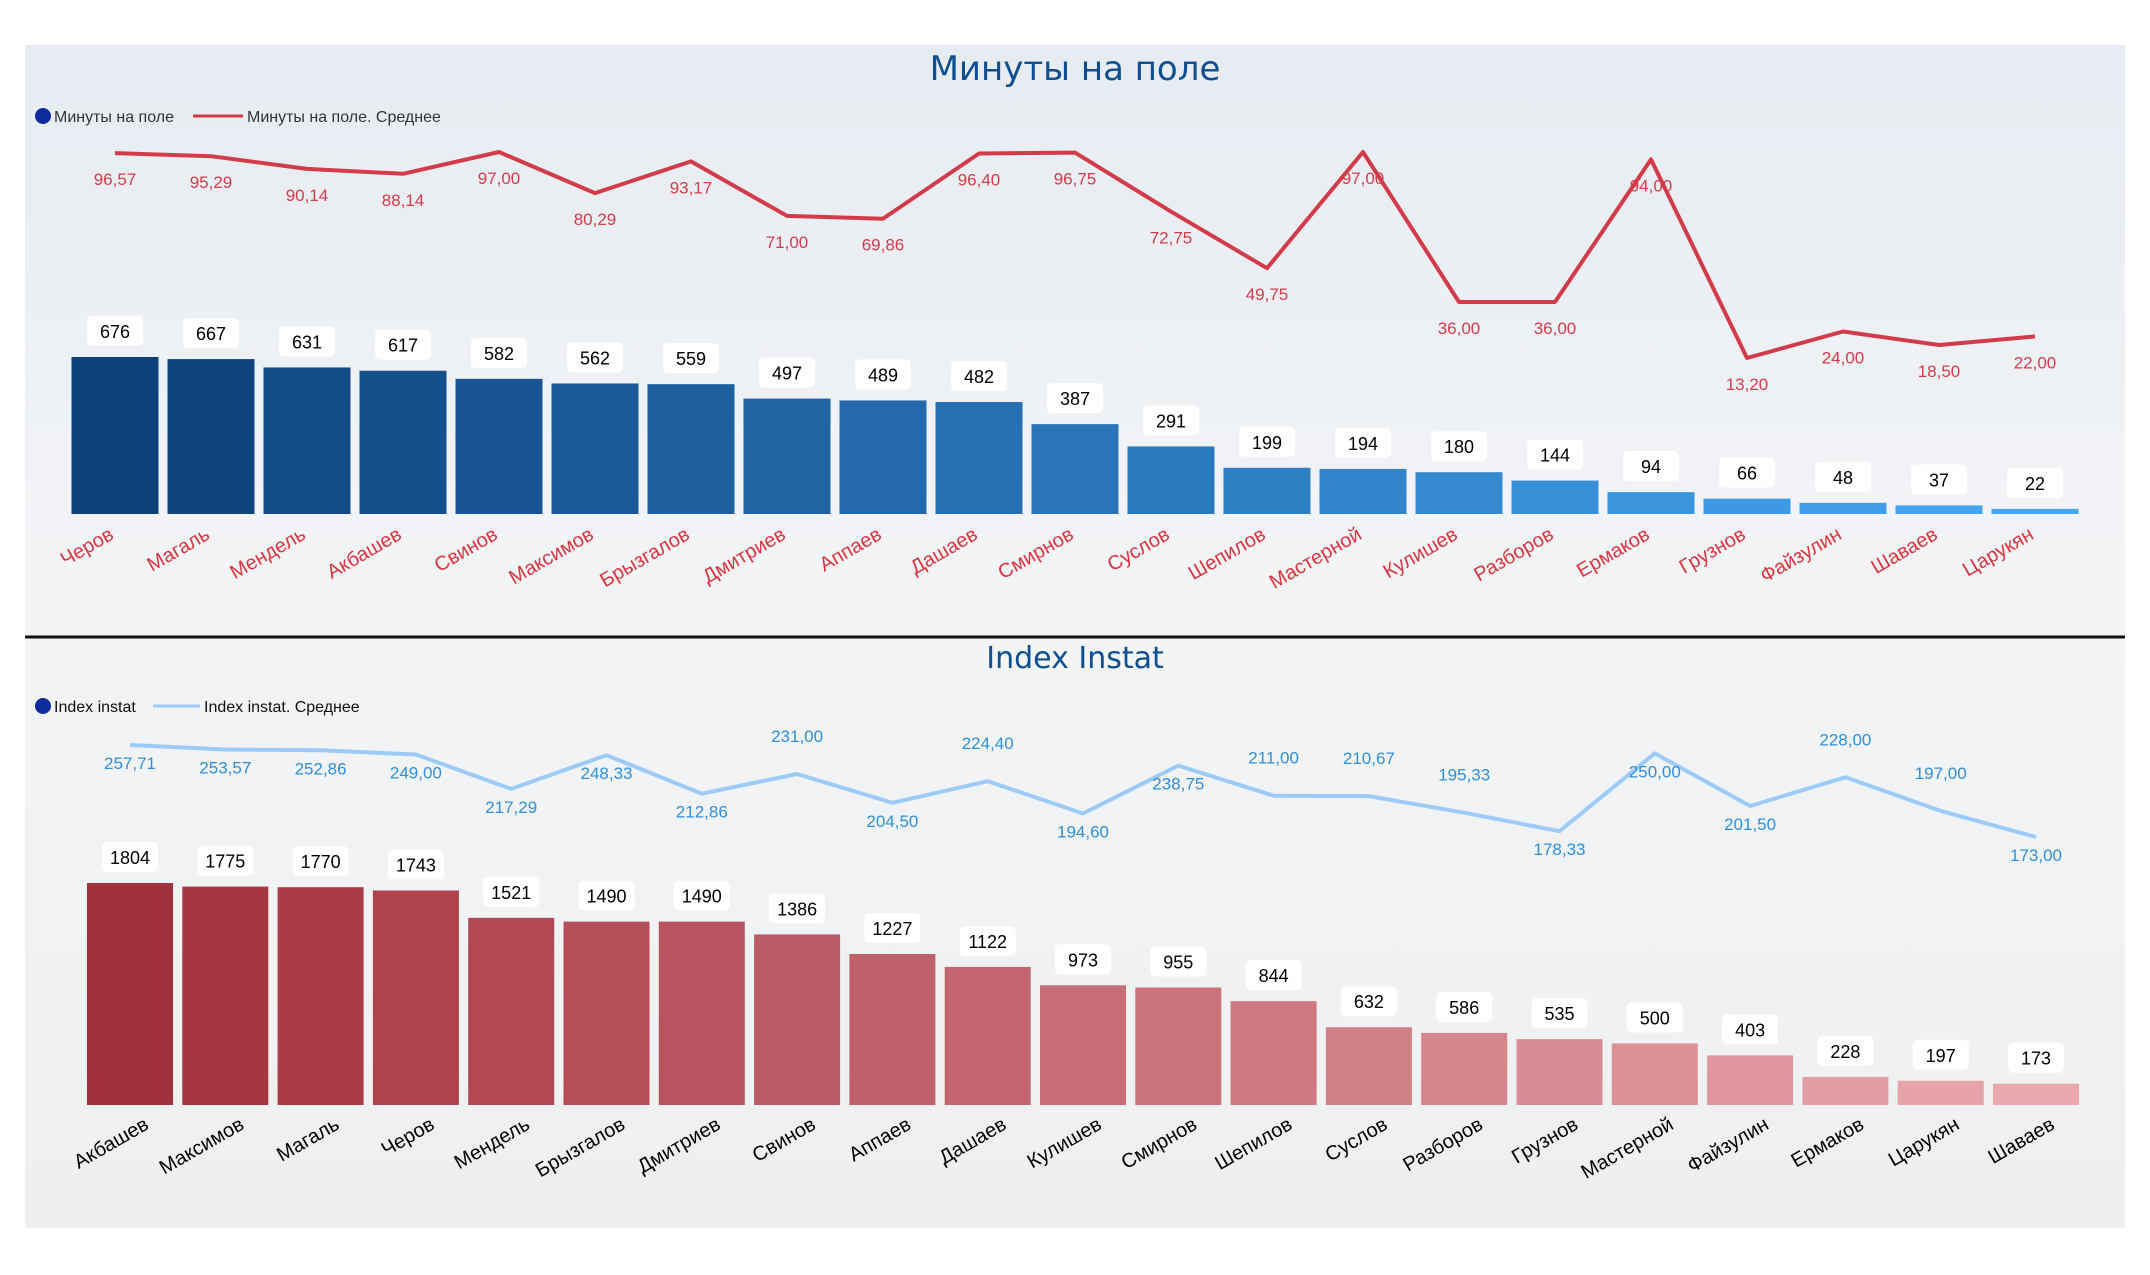 Image resolution: width=2150 pixels, height=1275 pixels. Describe the element at coordinates (1274, 976) in the screenshot. I see `instat-value-label: 844` at that location.